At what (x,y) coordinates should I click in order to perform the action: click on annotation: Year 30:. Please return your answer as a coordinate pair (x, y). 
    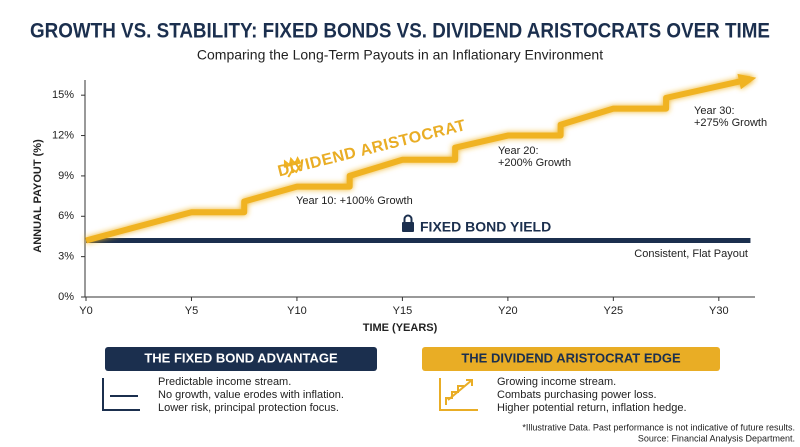
    Looking at the image, I should click on (714, 111).